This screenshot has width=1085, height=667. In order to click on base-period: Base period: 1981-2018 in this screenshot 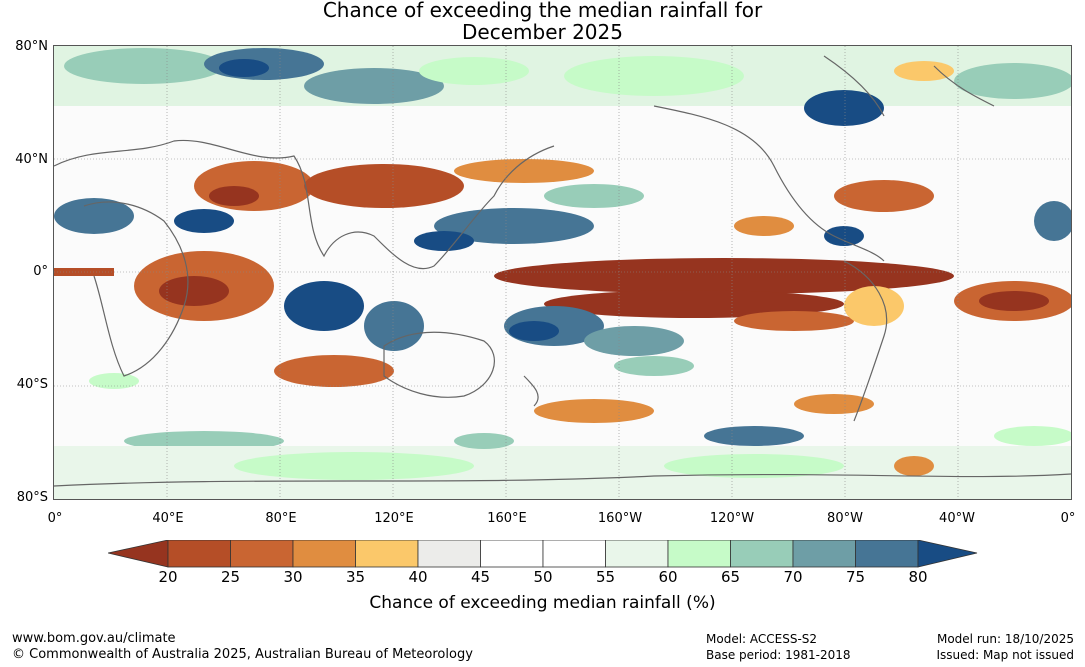, I will do `click(778, 655)`.